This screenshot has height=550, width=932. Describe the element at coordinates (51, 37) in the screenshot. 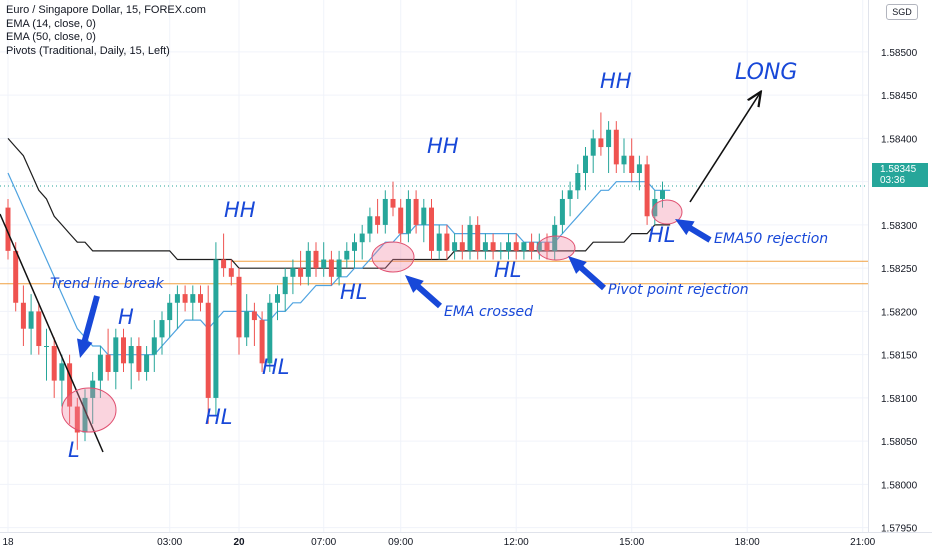

I see `legend-ema50: EMA (50, close, 0)` at that location.